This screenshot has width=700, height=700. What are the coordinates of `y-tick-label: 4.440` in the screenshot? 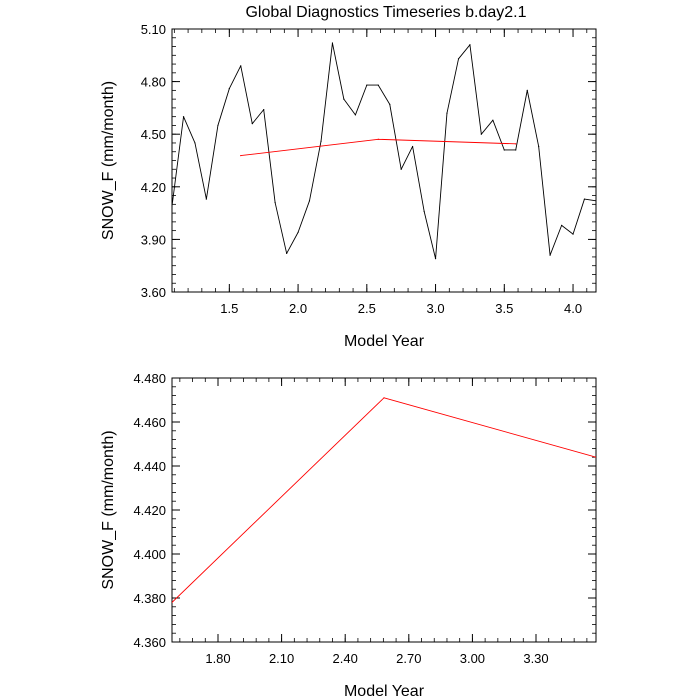 It's located at (149, 466).